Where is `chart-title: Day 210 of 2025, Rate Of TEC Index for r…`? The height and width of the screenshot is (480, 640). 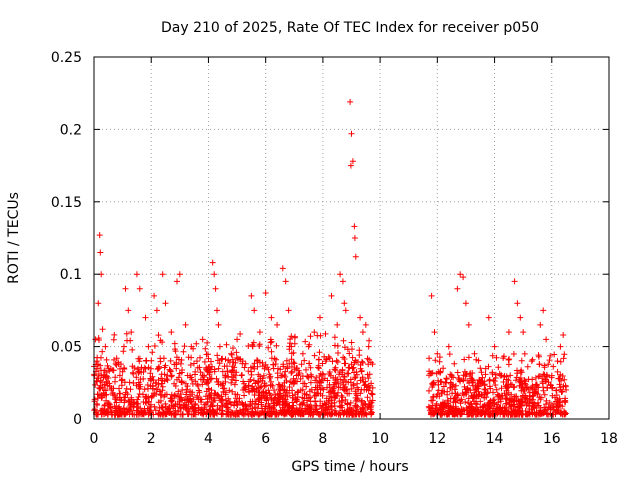
chart-title: Day 210 of 2025, Rate Of TEC Index for r… is located at coordinates (350, 28).